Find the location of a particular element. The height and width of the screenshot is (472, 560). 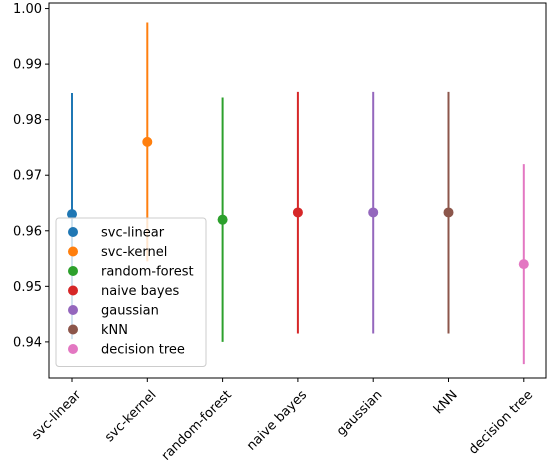

legend-label-1: svc-kernel is located at coordinates (134, 252).